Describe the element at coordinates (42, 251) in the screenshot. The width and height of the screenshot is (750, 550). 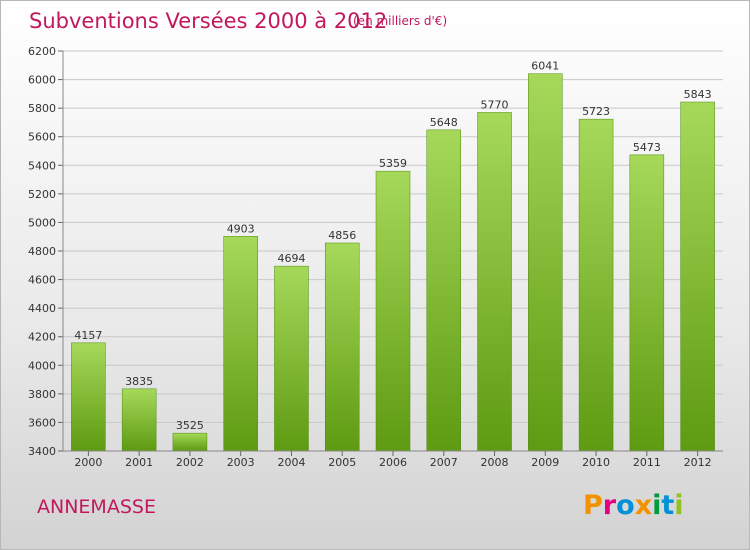
I see `y-tick-label: 4800` at that location.